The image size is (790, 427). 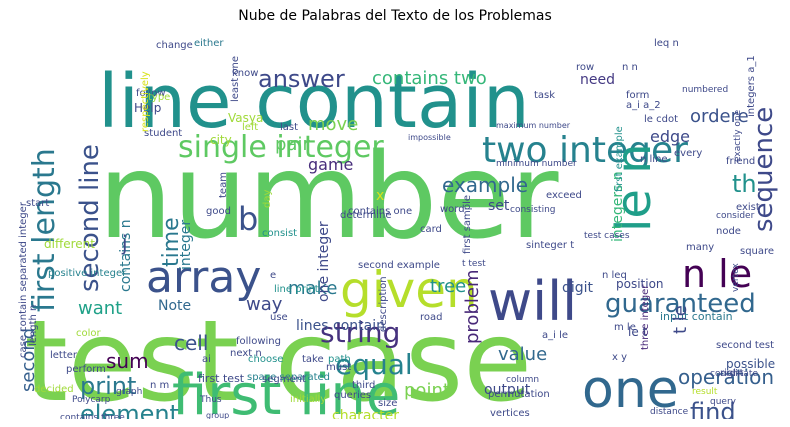 What do you see at coordinates (532, 301) in the screenshot?
I see `word-will: will` at bounding box center [532, 301].